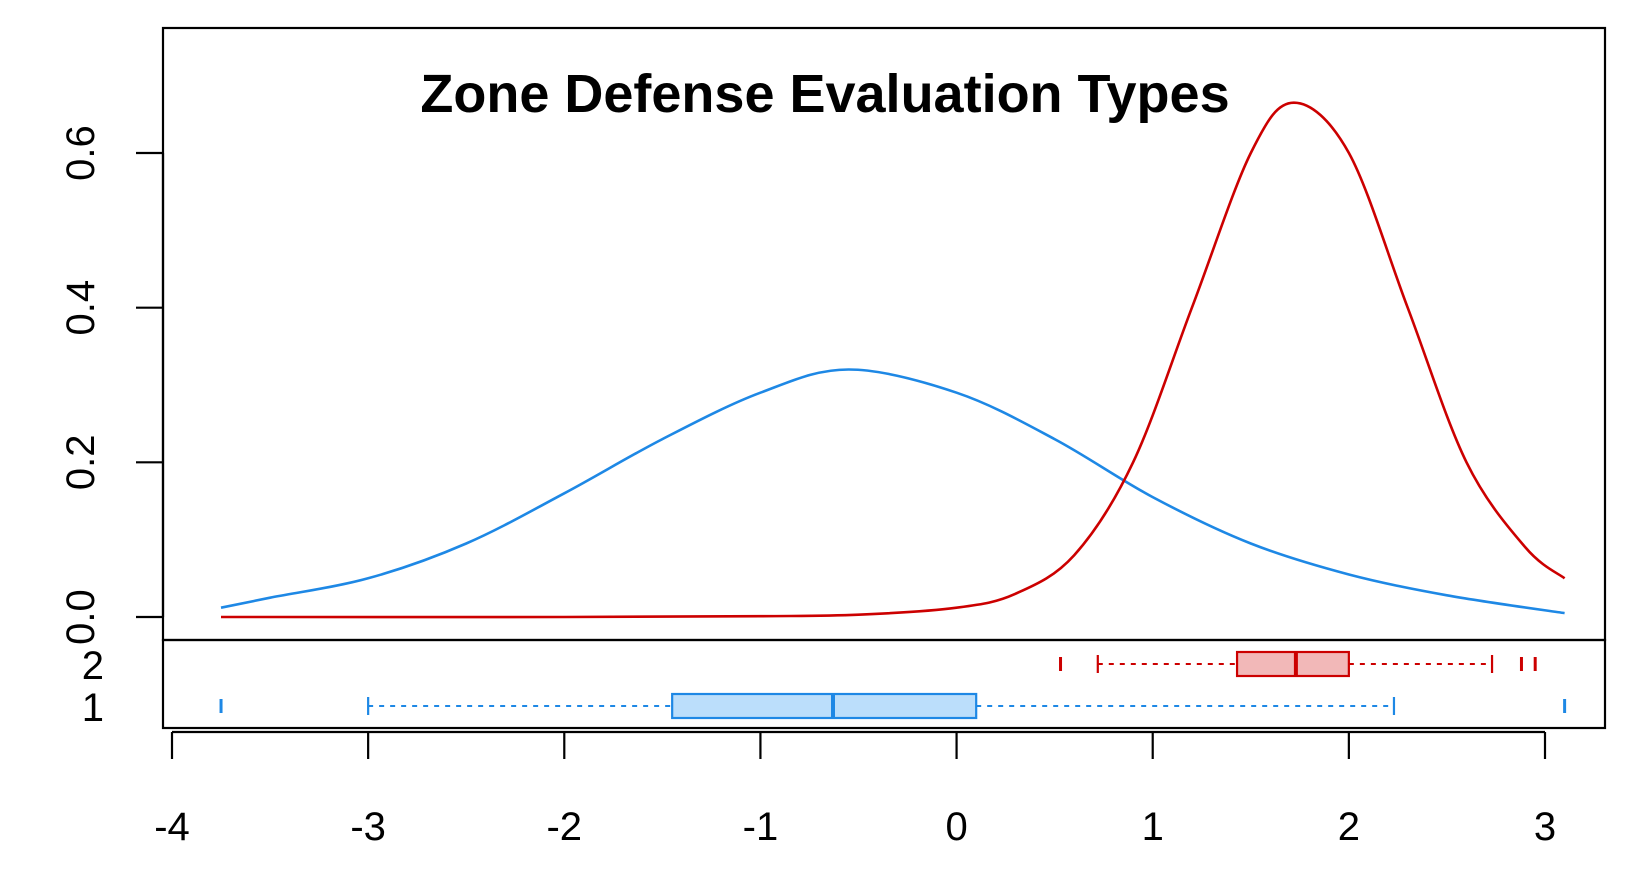 The height and width of the screenshot is (875, 1630). What do you see at coordinates (824, 94) in the screenshot?
I see `chart-title: Zone Defense Evaluation Types` at bounding box center [824, 94].